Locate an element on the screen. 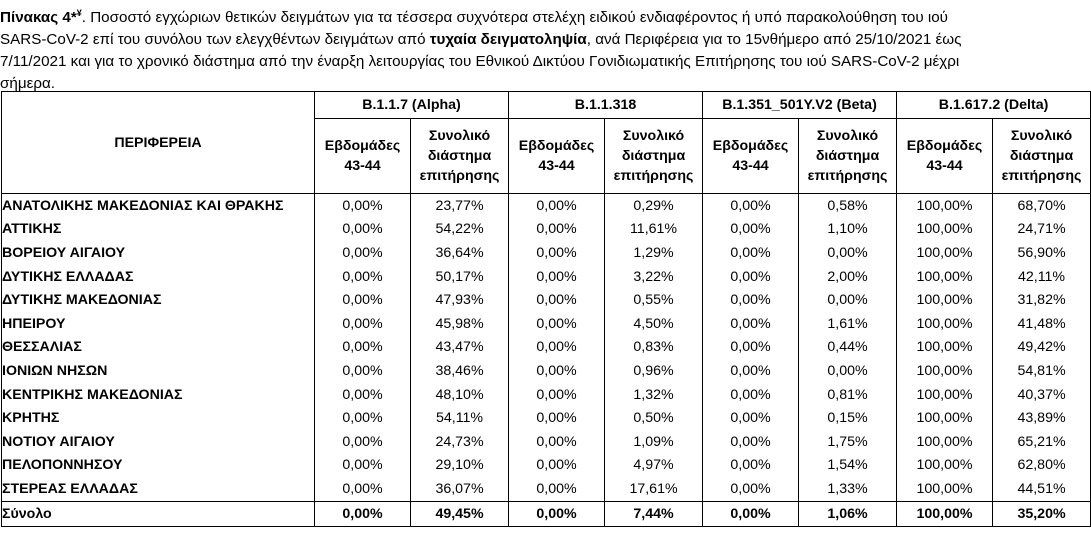  percent-cell: 24,71% is located at coordinates (1041, 229).